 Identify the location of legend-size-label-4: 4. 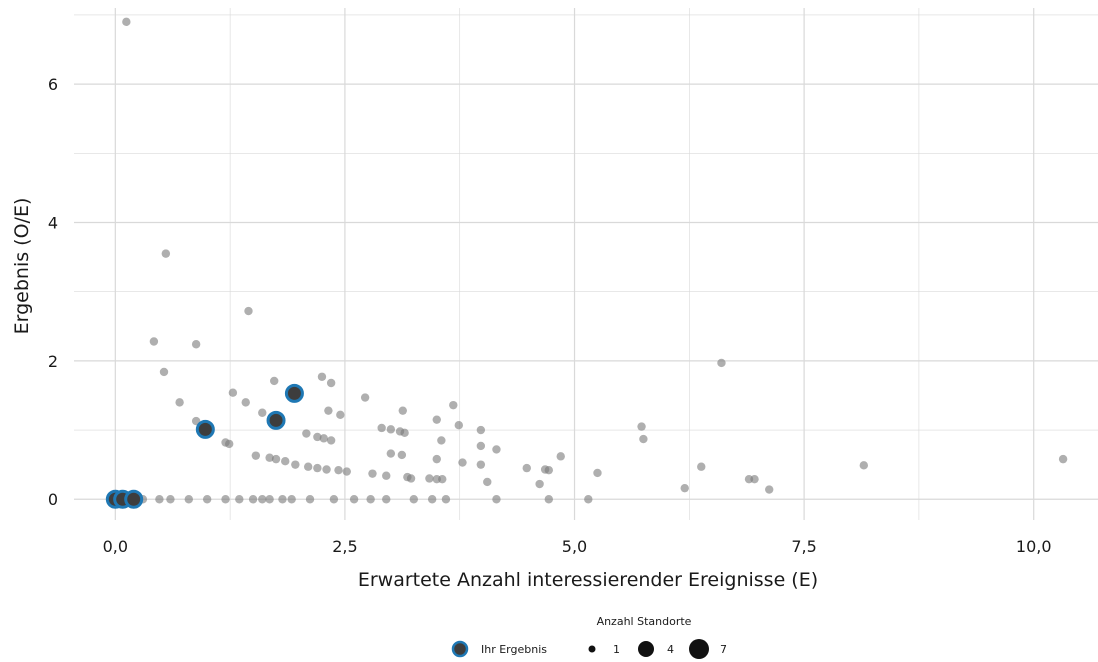
(670, 649).